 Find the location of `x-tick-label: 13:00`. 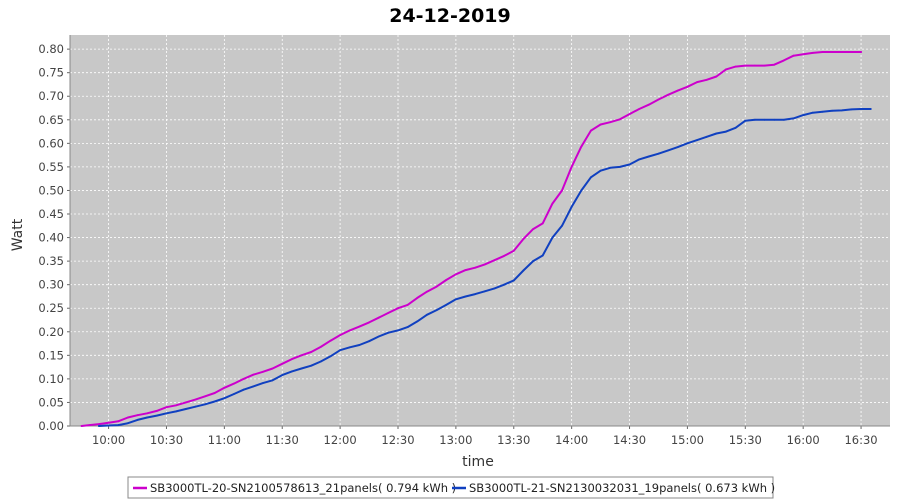

x-tick-label: 13:00 is located at coordinates (455, 440).